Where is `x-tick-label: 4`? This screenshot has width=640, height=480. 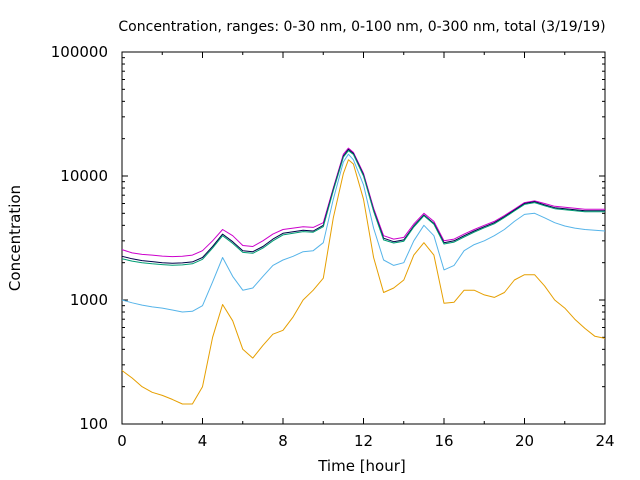 x-tick-label: 4 is located at coordinates (203, 441).